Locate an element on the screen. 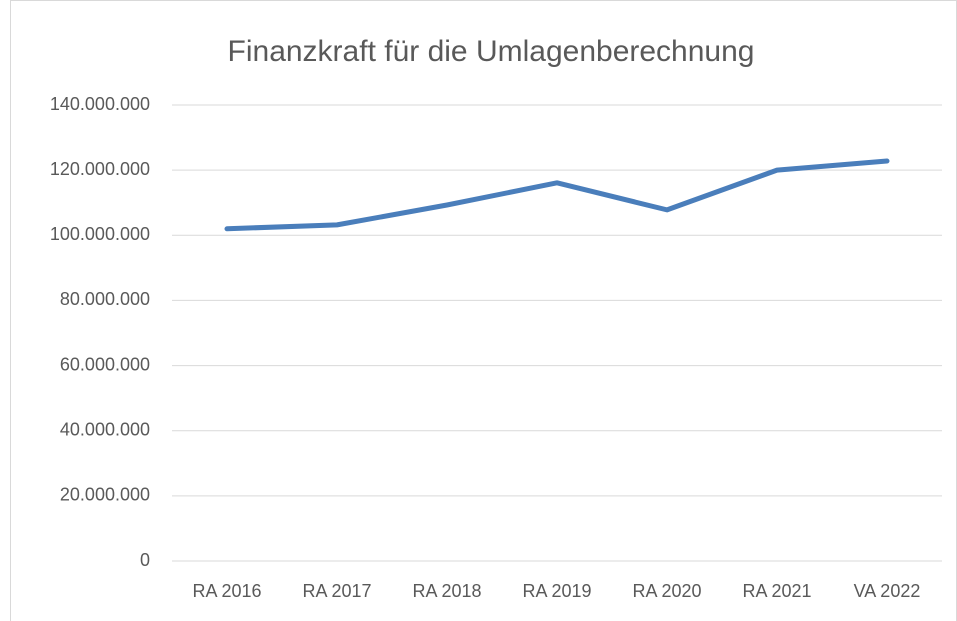 This screenshot has width=957, height=621. x-tick-label: RA 2020 is located at coordinates (666, 591).